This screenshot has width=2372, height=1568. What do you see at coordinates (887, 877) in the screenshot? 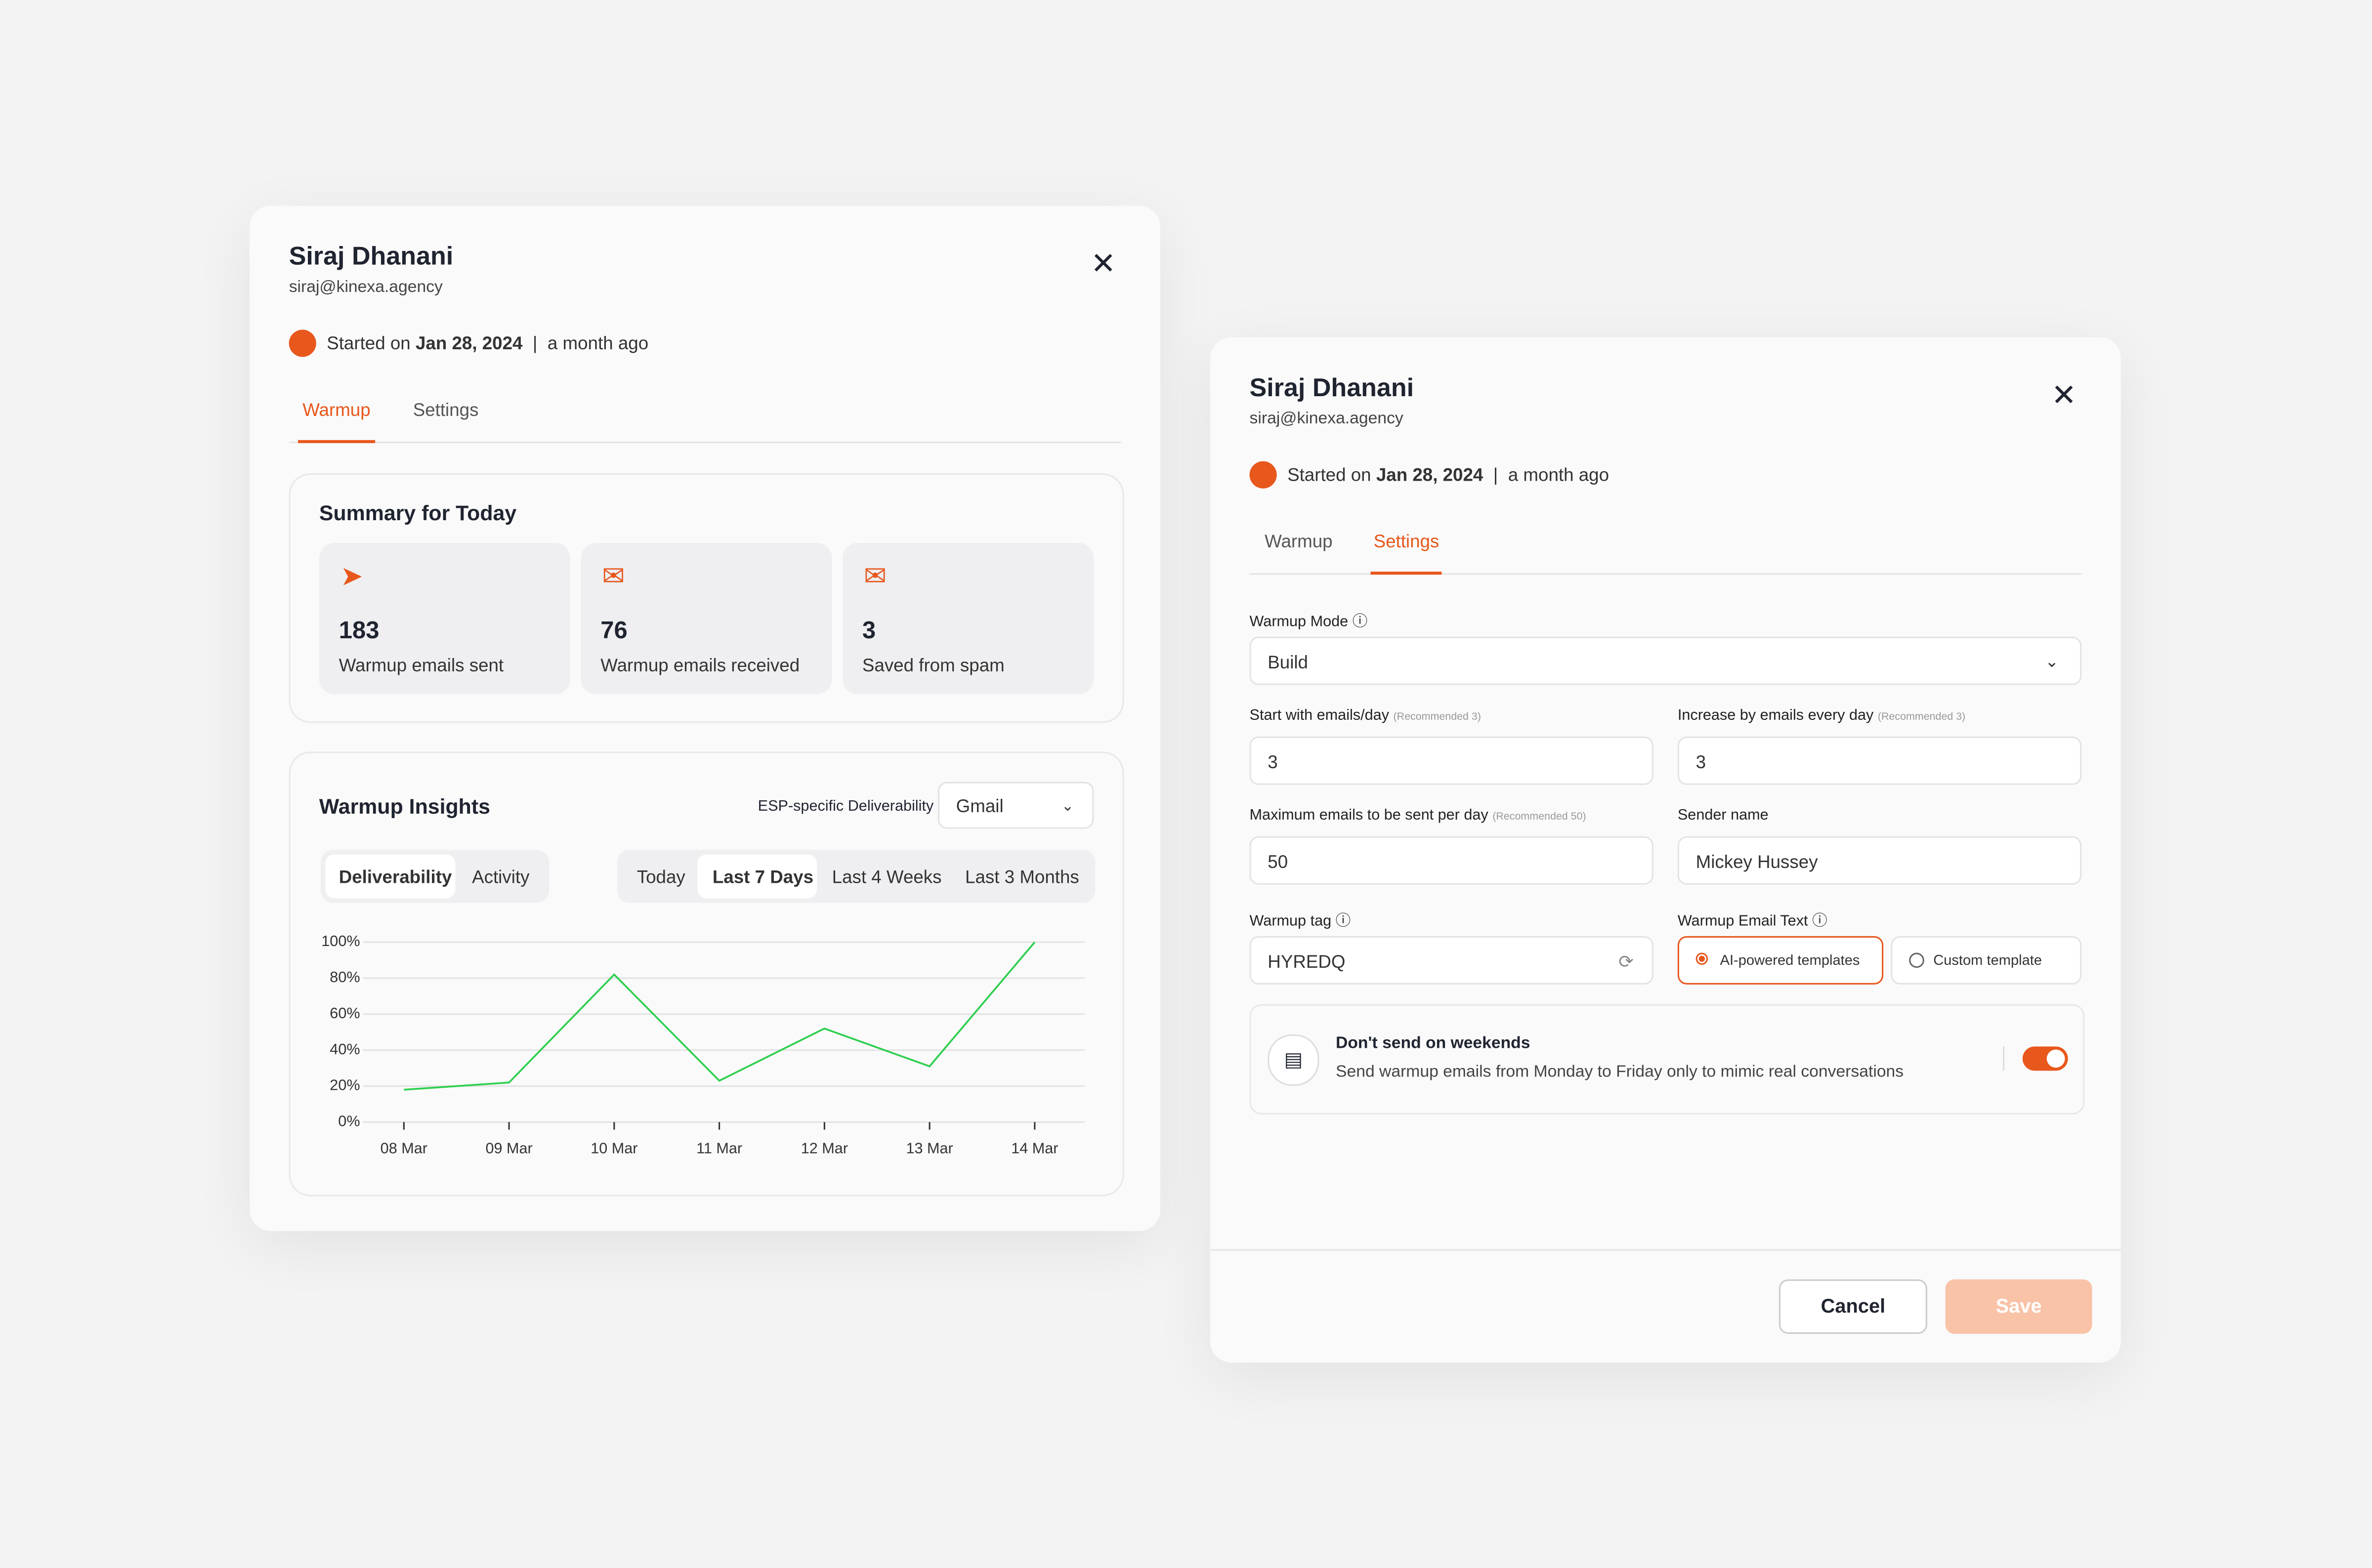
I see `range-tab: Last 4 Weeks` at bounding box center [887, 877].